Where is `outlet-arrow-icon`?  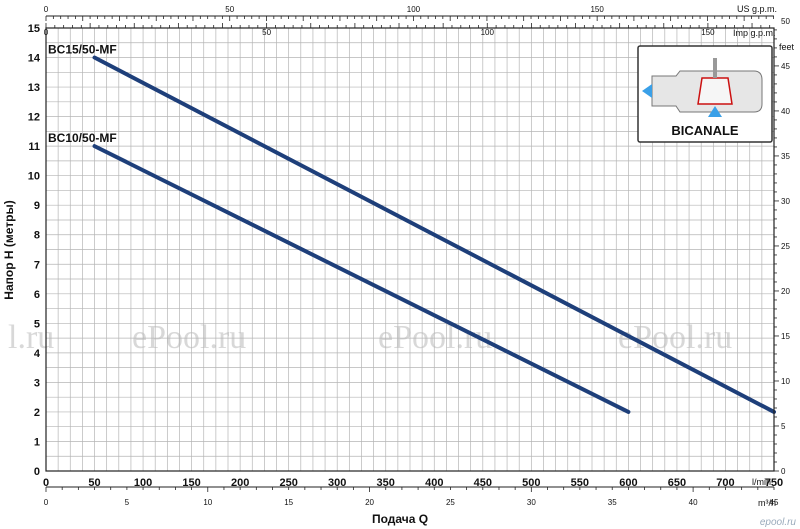 outlet-arrow-icon is located at coordinates (647, 91).